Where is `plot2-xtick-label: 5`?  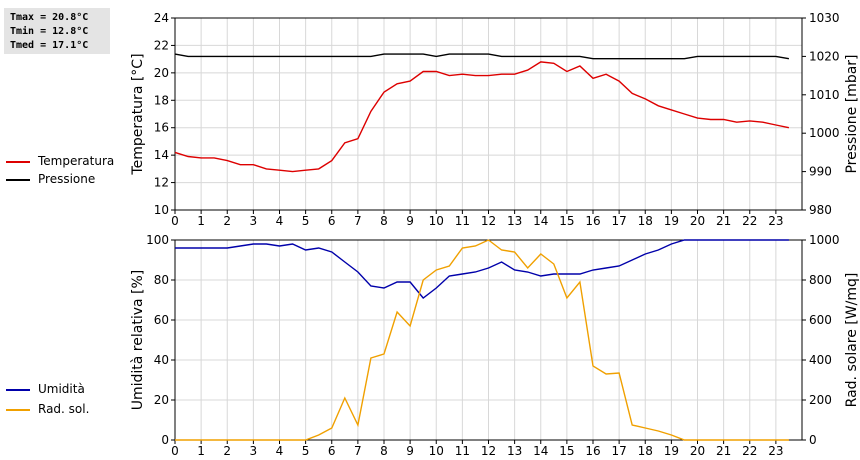
plot2-xtick-label: 5 is located at coordinates (306, 451).